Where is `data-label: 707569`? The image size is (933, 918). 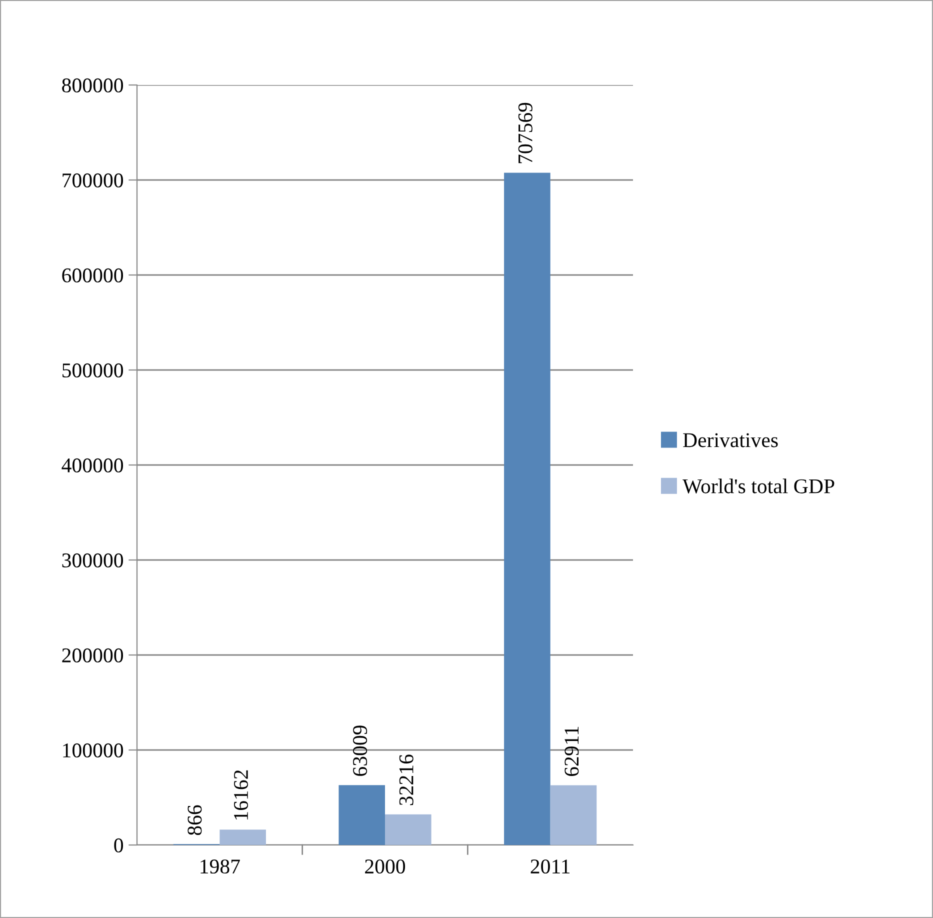
data-label: 707569 is located at coordinates (525, 133).